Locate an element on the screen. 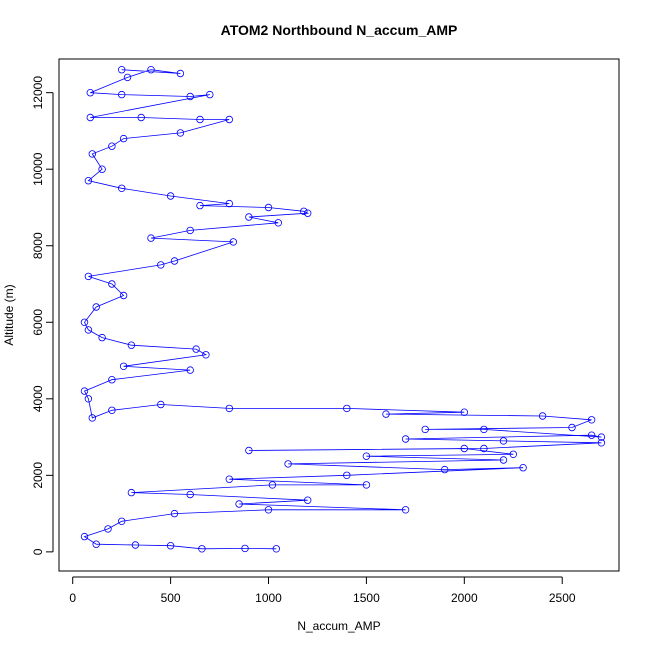 The image size is (650, 650). y-tick-label: 4000 is located at coordinates (38, 398).